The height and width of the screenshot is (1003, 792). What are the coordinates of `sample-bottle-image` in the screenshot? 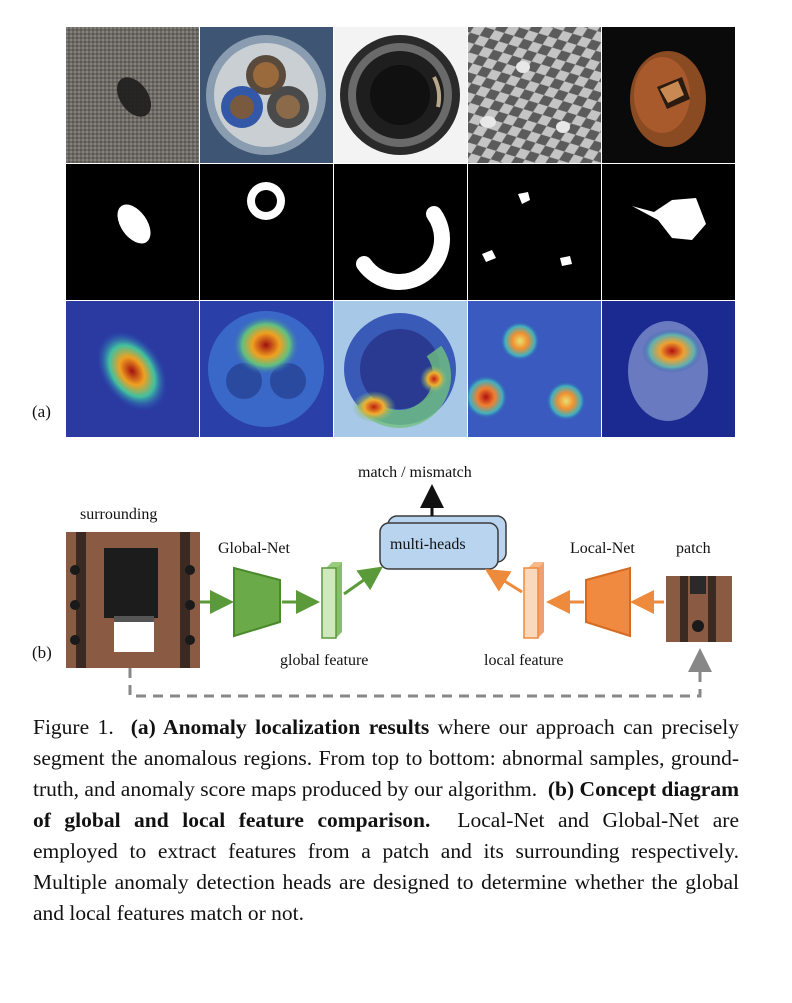 It's located at (400, 95).